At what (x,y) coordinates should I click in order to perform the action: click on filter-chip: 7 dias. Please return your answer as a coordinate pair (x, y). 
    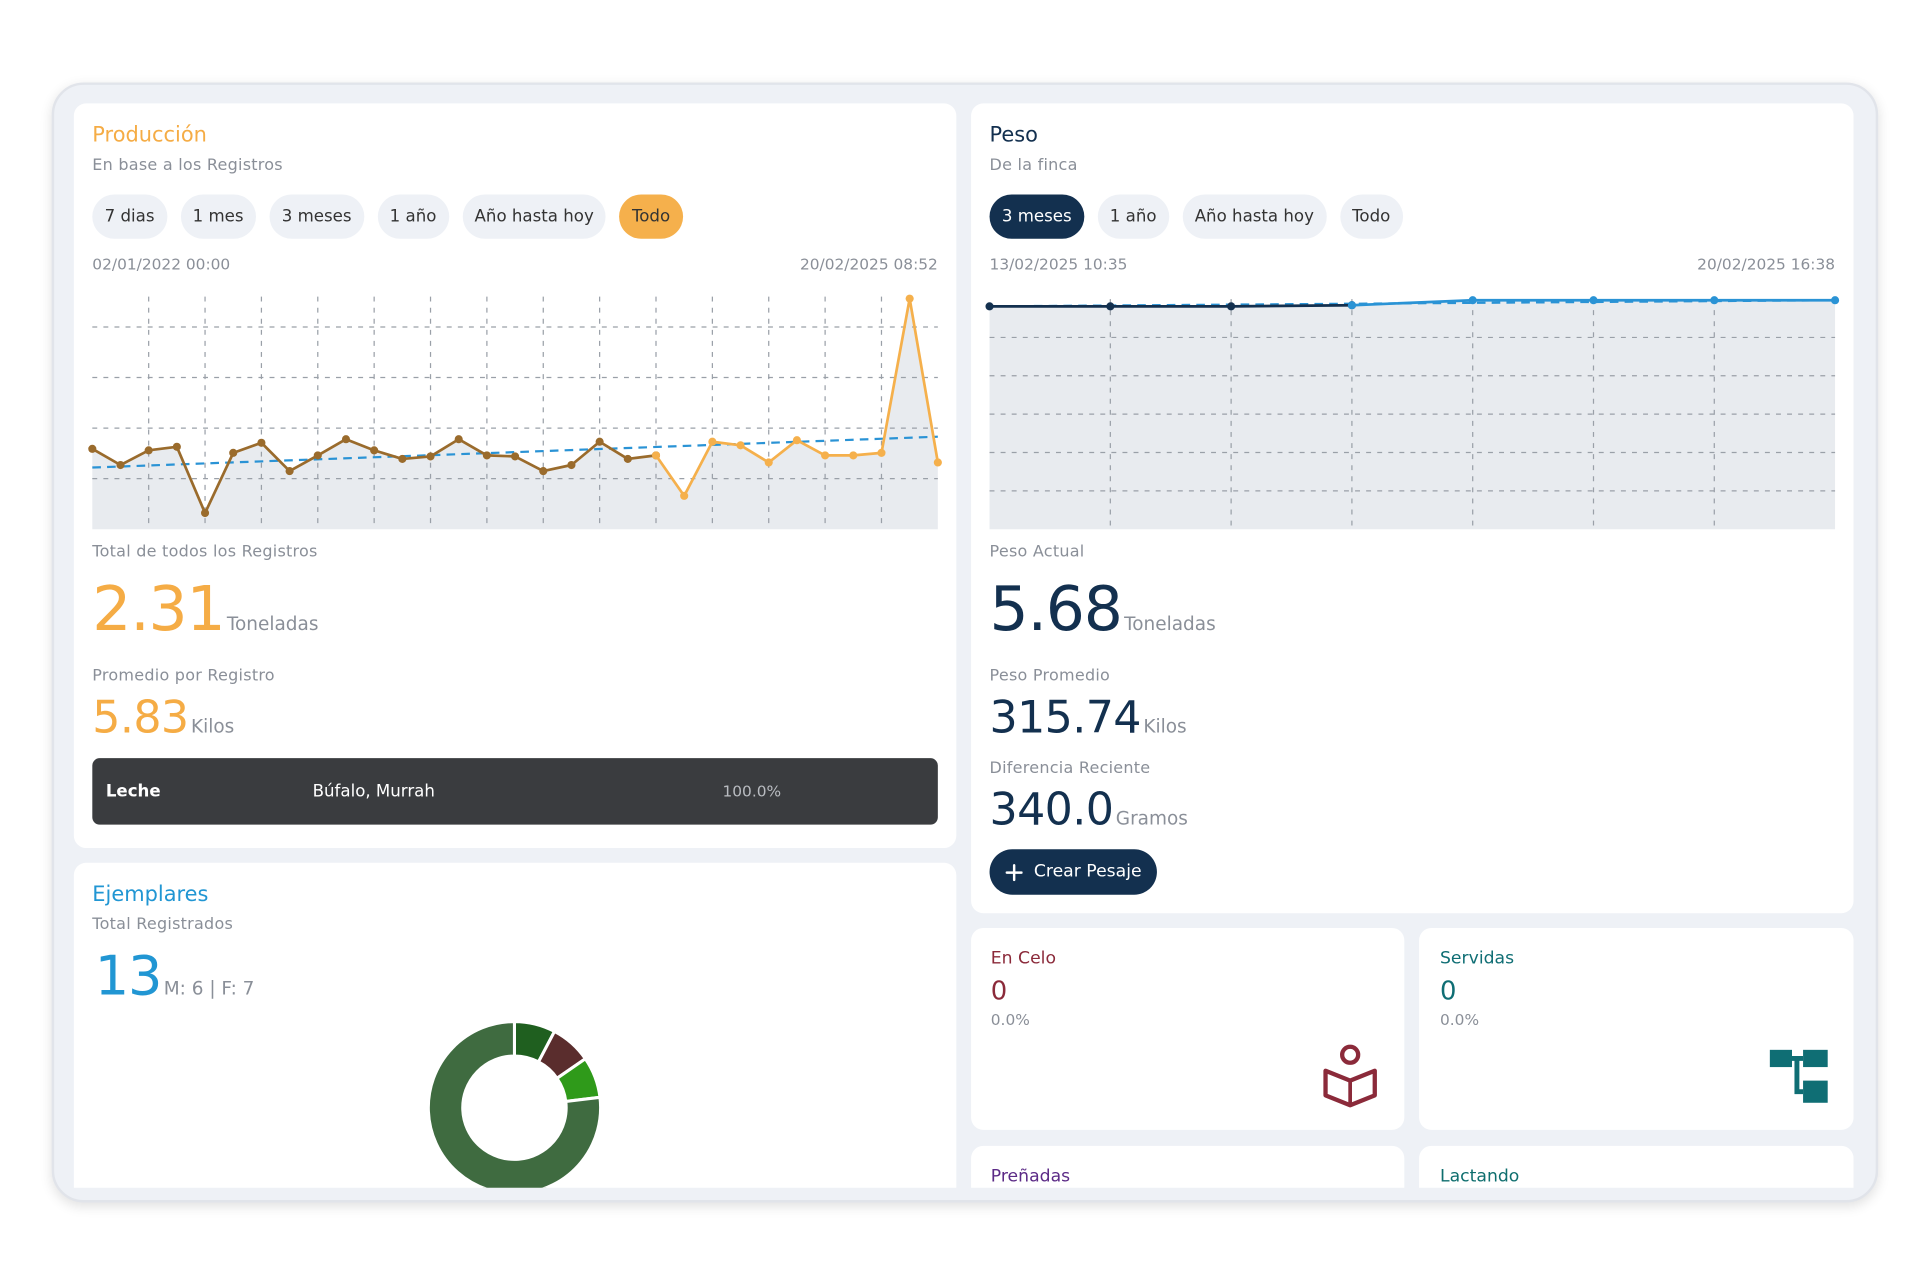
    Looking at the image, I should click on (129, 216).